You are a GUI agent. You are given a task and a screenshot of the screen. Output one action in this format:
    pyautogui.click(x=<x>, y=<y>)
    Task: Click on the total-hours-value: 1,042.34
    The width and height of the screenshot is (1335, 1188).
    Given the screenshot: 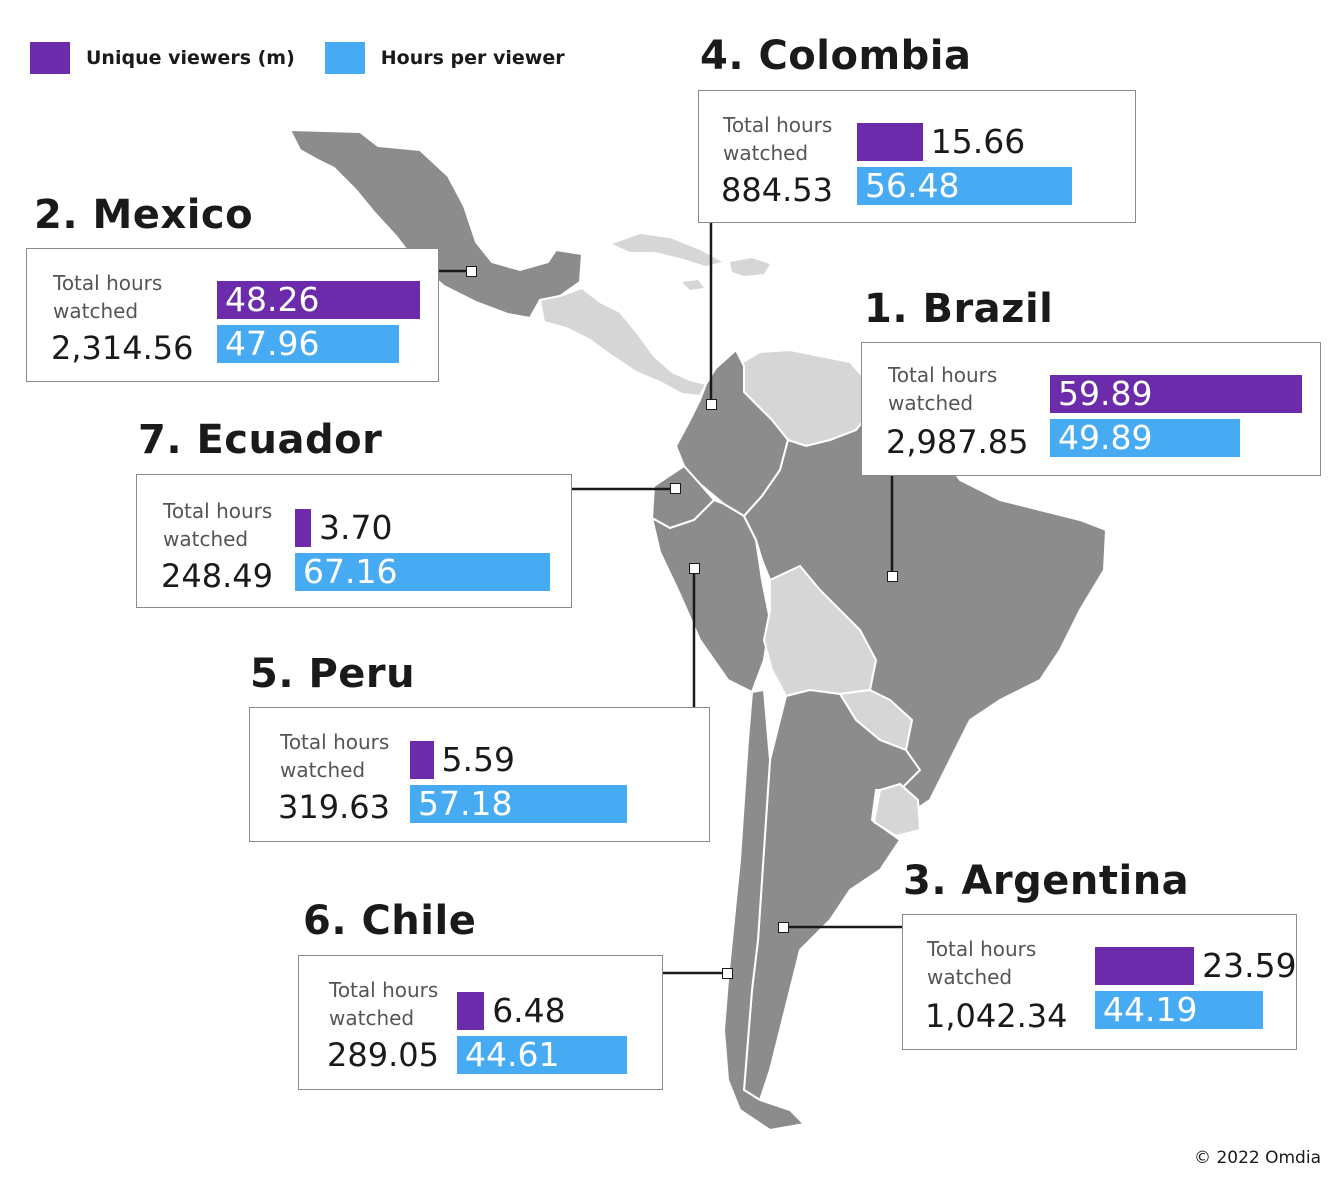 What is the action you would take?
    pyautogui.click(x=996, y=1016)
    